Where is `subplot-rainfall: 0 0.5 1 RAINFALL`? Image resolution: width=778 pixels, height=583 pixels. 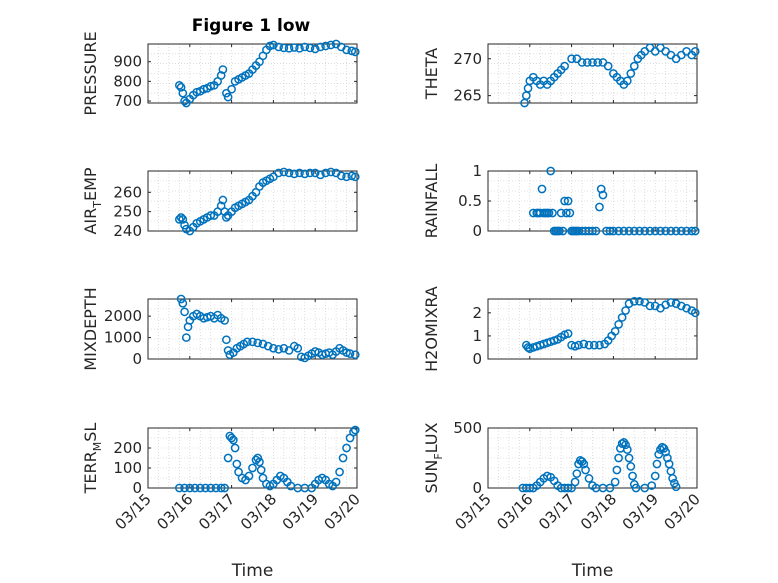 subplot-rainfall: 0 0.5 1 RAINFALL is located at coordinates (561, 201).